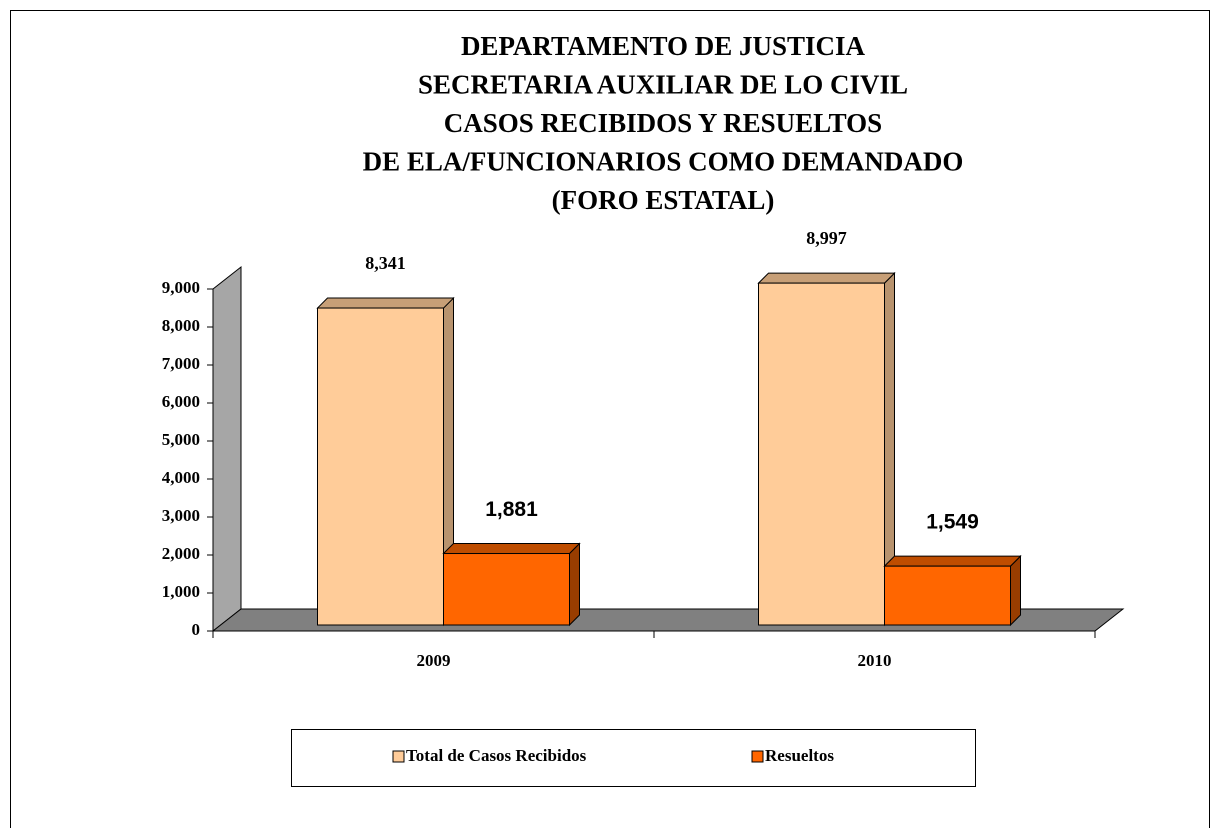  Describe the element at coordinates (181, 591) in the screenshot. I see `y-tick-label: 1,000` at that location.